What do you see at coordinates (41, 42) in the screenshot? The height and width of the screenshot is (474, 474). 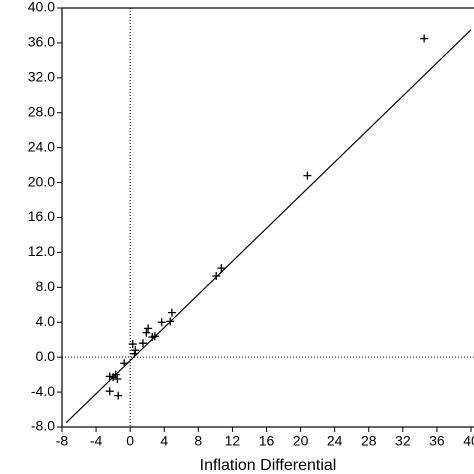 I see `y-tick-label: 36.0` at bounding box center [41, 42].